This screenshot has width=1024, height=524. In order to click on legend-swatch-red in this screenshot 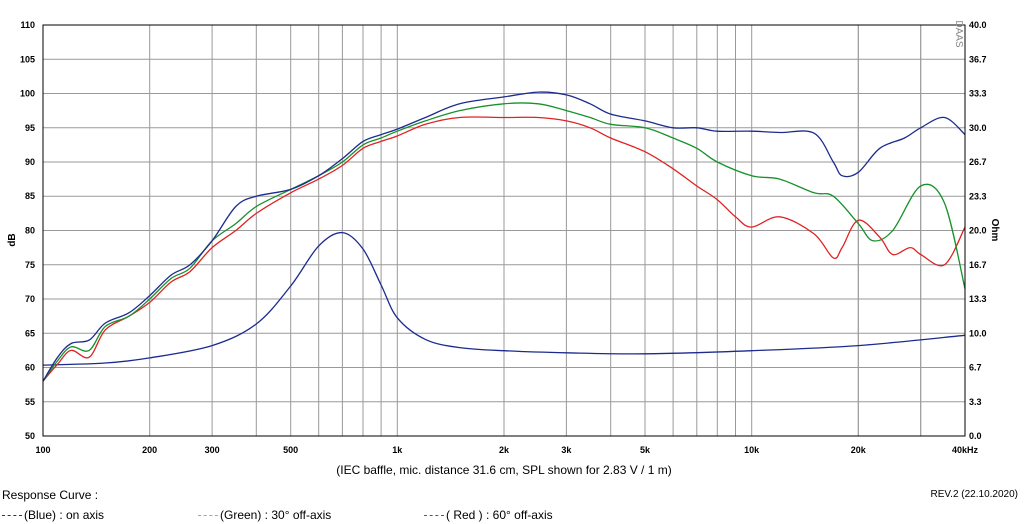, I will do `click(434, 516)`.